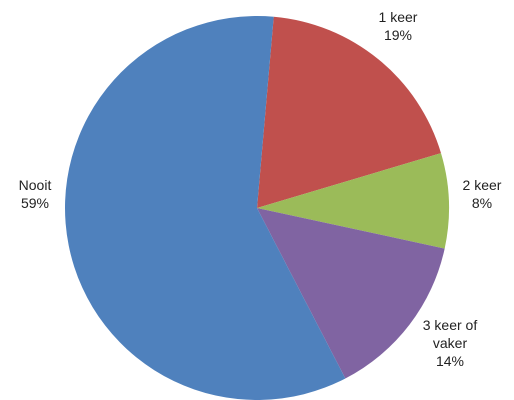  I want to click on data-label-line: 1 keer, so click(398, 17).